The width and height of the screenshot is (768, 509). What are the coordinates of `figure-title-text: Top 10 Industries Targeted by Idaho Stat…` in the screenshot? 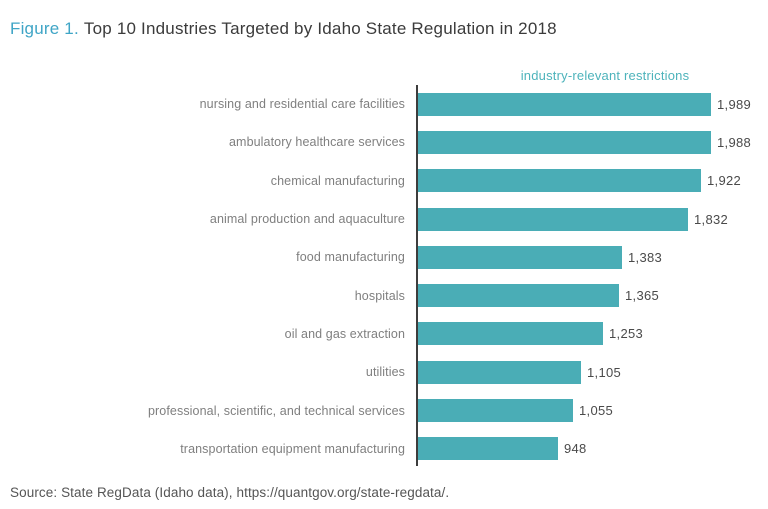 It's located at (320, 28).